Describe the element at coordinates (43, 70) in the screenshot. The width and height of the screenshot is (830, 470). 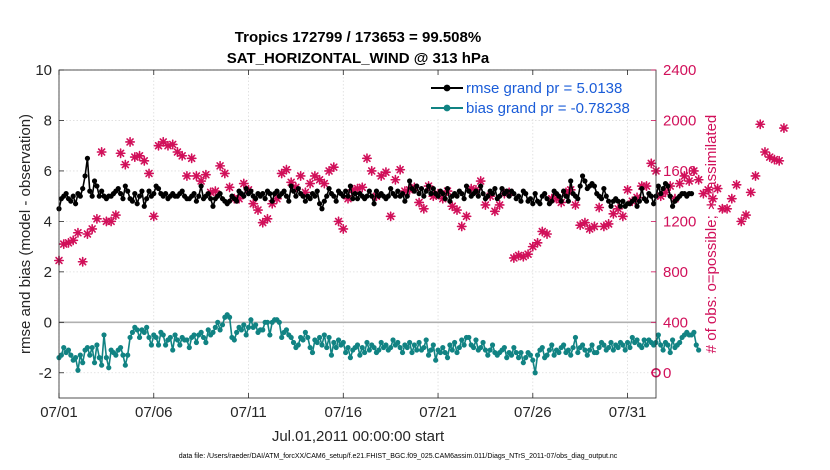
I see `y-tick-label-6: 10` at that location.